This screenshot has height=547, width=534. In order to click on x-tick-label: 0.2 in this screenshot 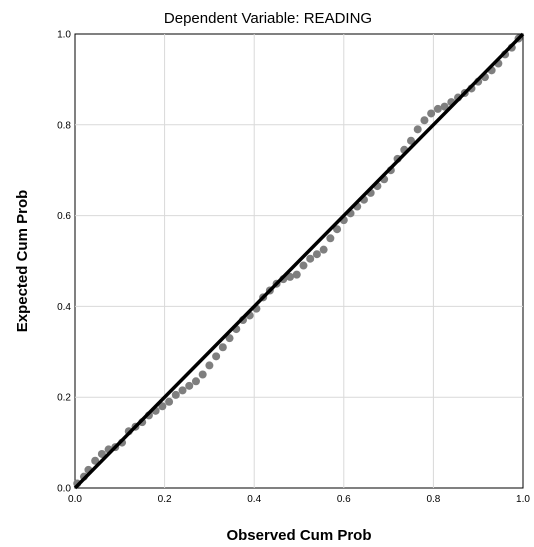, I will do `click(165, 499)`.